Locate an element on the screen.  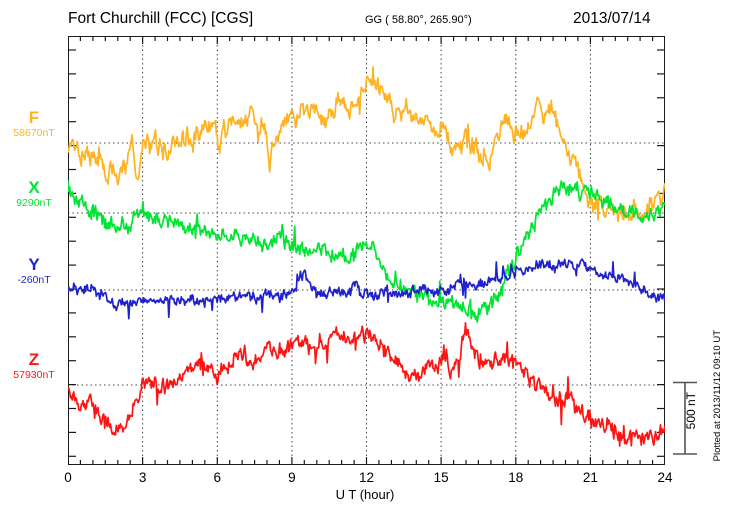
component-baseline-F: 58670nT is located at coordinates (34, 133).